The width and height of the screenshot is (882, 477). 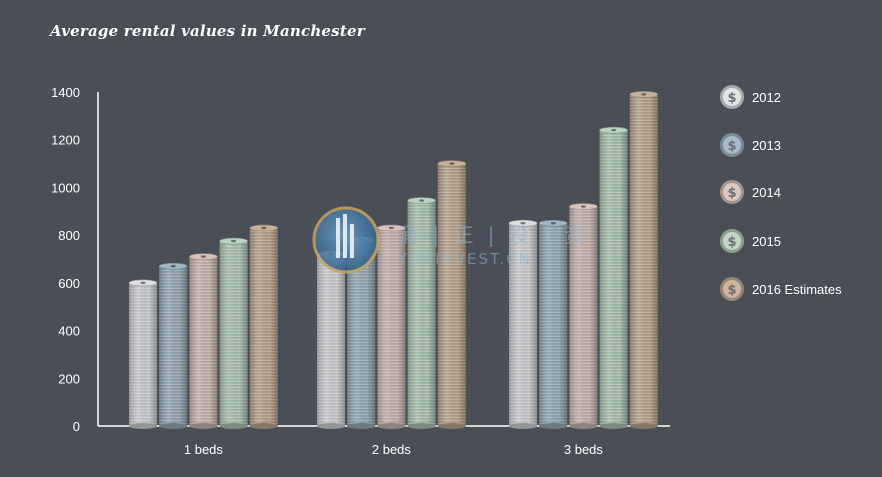 I want to click on bar-2013-3-beds, so click(x=553, y=324).